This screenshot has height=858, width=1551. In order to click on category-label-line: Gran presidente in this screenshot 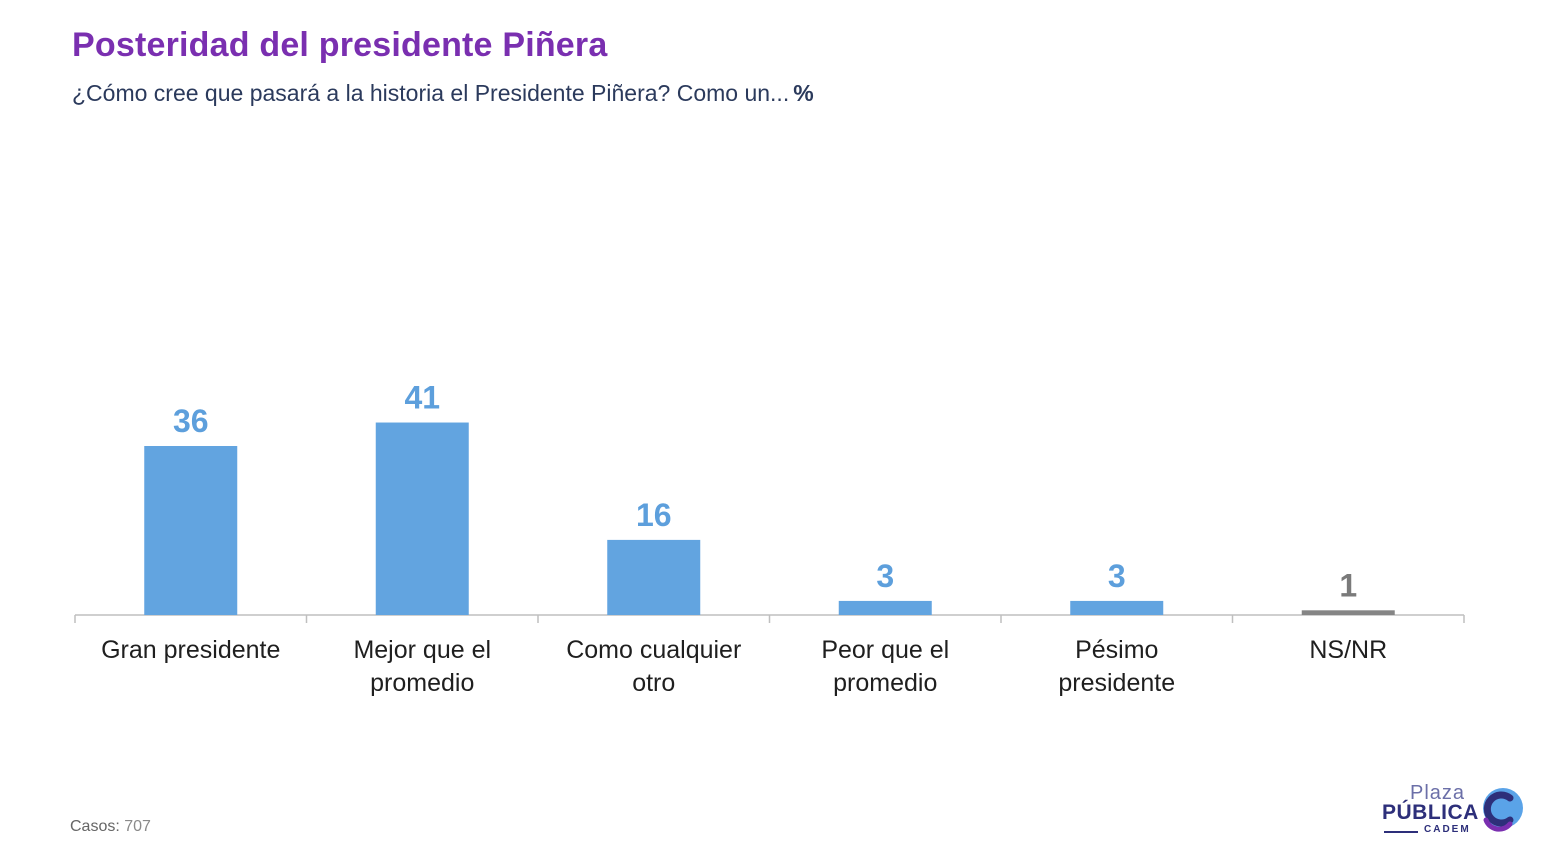, I will do `click(190, 650)`.